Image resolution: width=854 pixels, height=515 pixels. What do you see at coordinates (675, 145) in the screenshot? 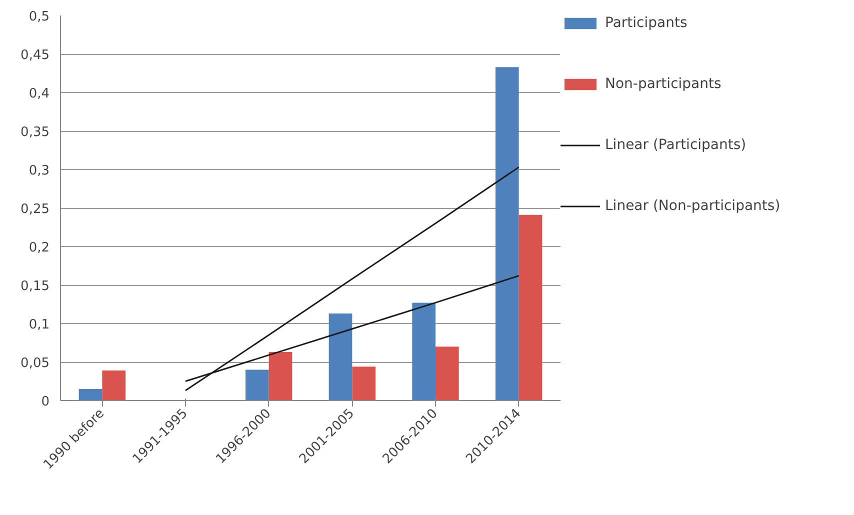
I see `legend-label: Linear (Participants)` at bounding box center [675, 145].